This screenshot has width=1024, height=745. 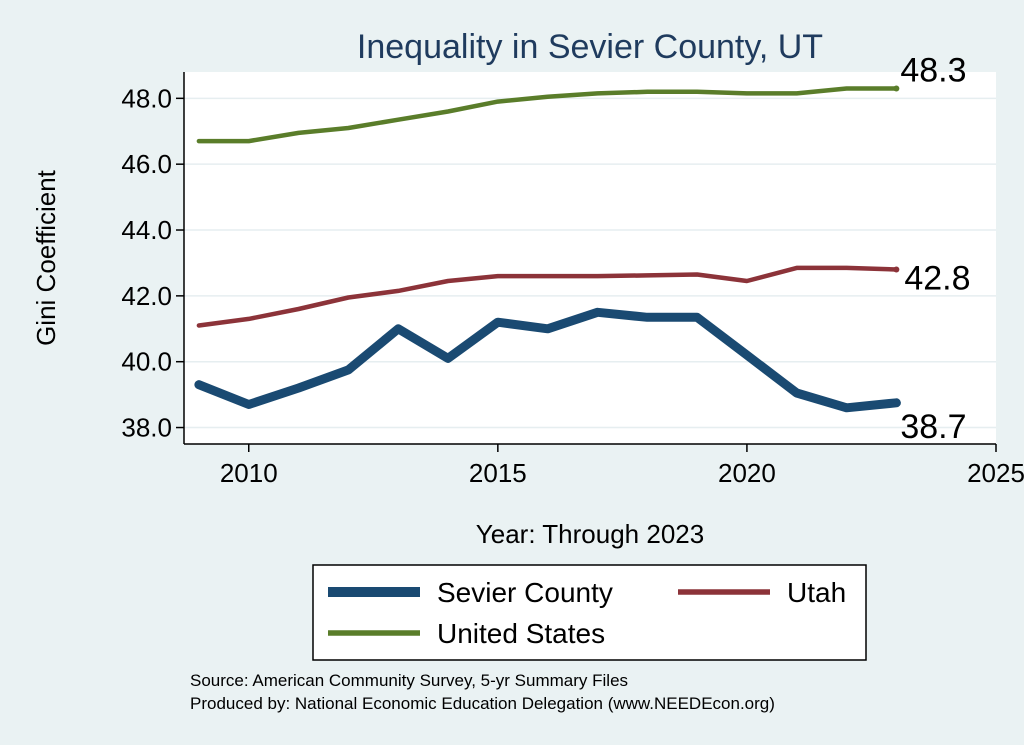 What do you see at coordinates (937, 279) in the screenshot?
I see `end-label-utah: 42.8` at bounding box center [937, 279].